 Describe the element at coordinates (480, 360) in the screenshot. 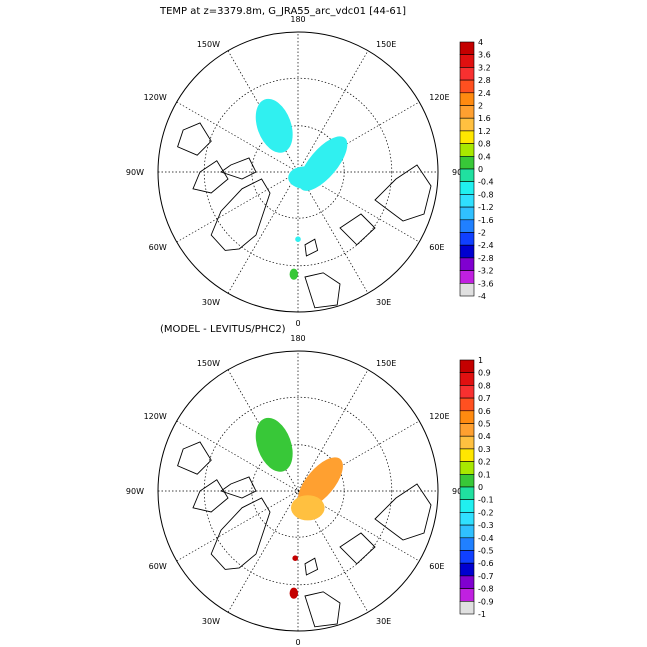

I see `colorbar-tick-label: 1` at that location.